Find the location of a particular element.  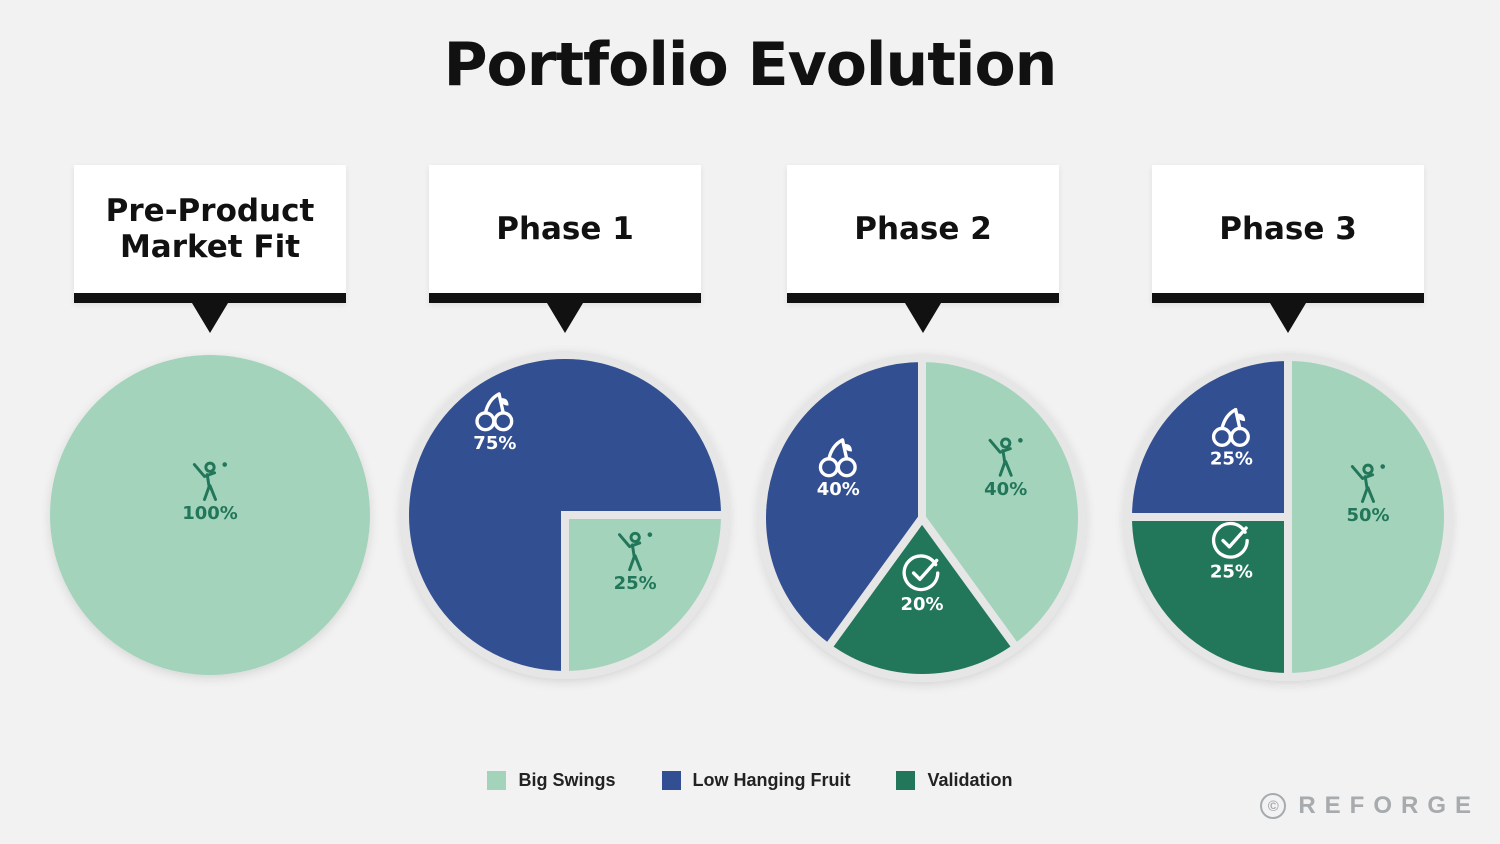

callout-label: Phase 2 is located at coordinates (923, 229).